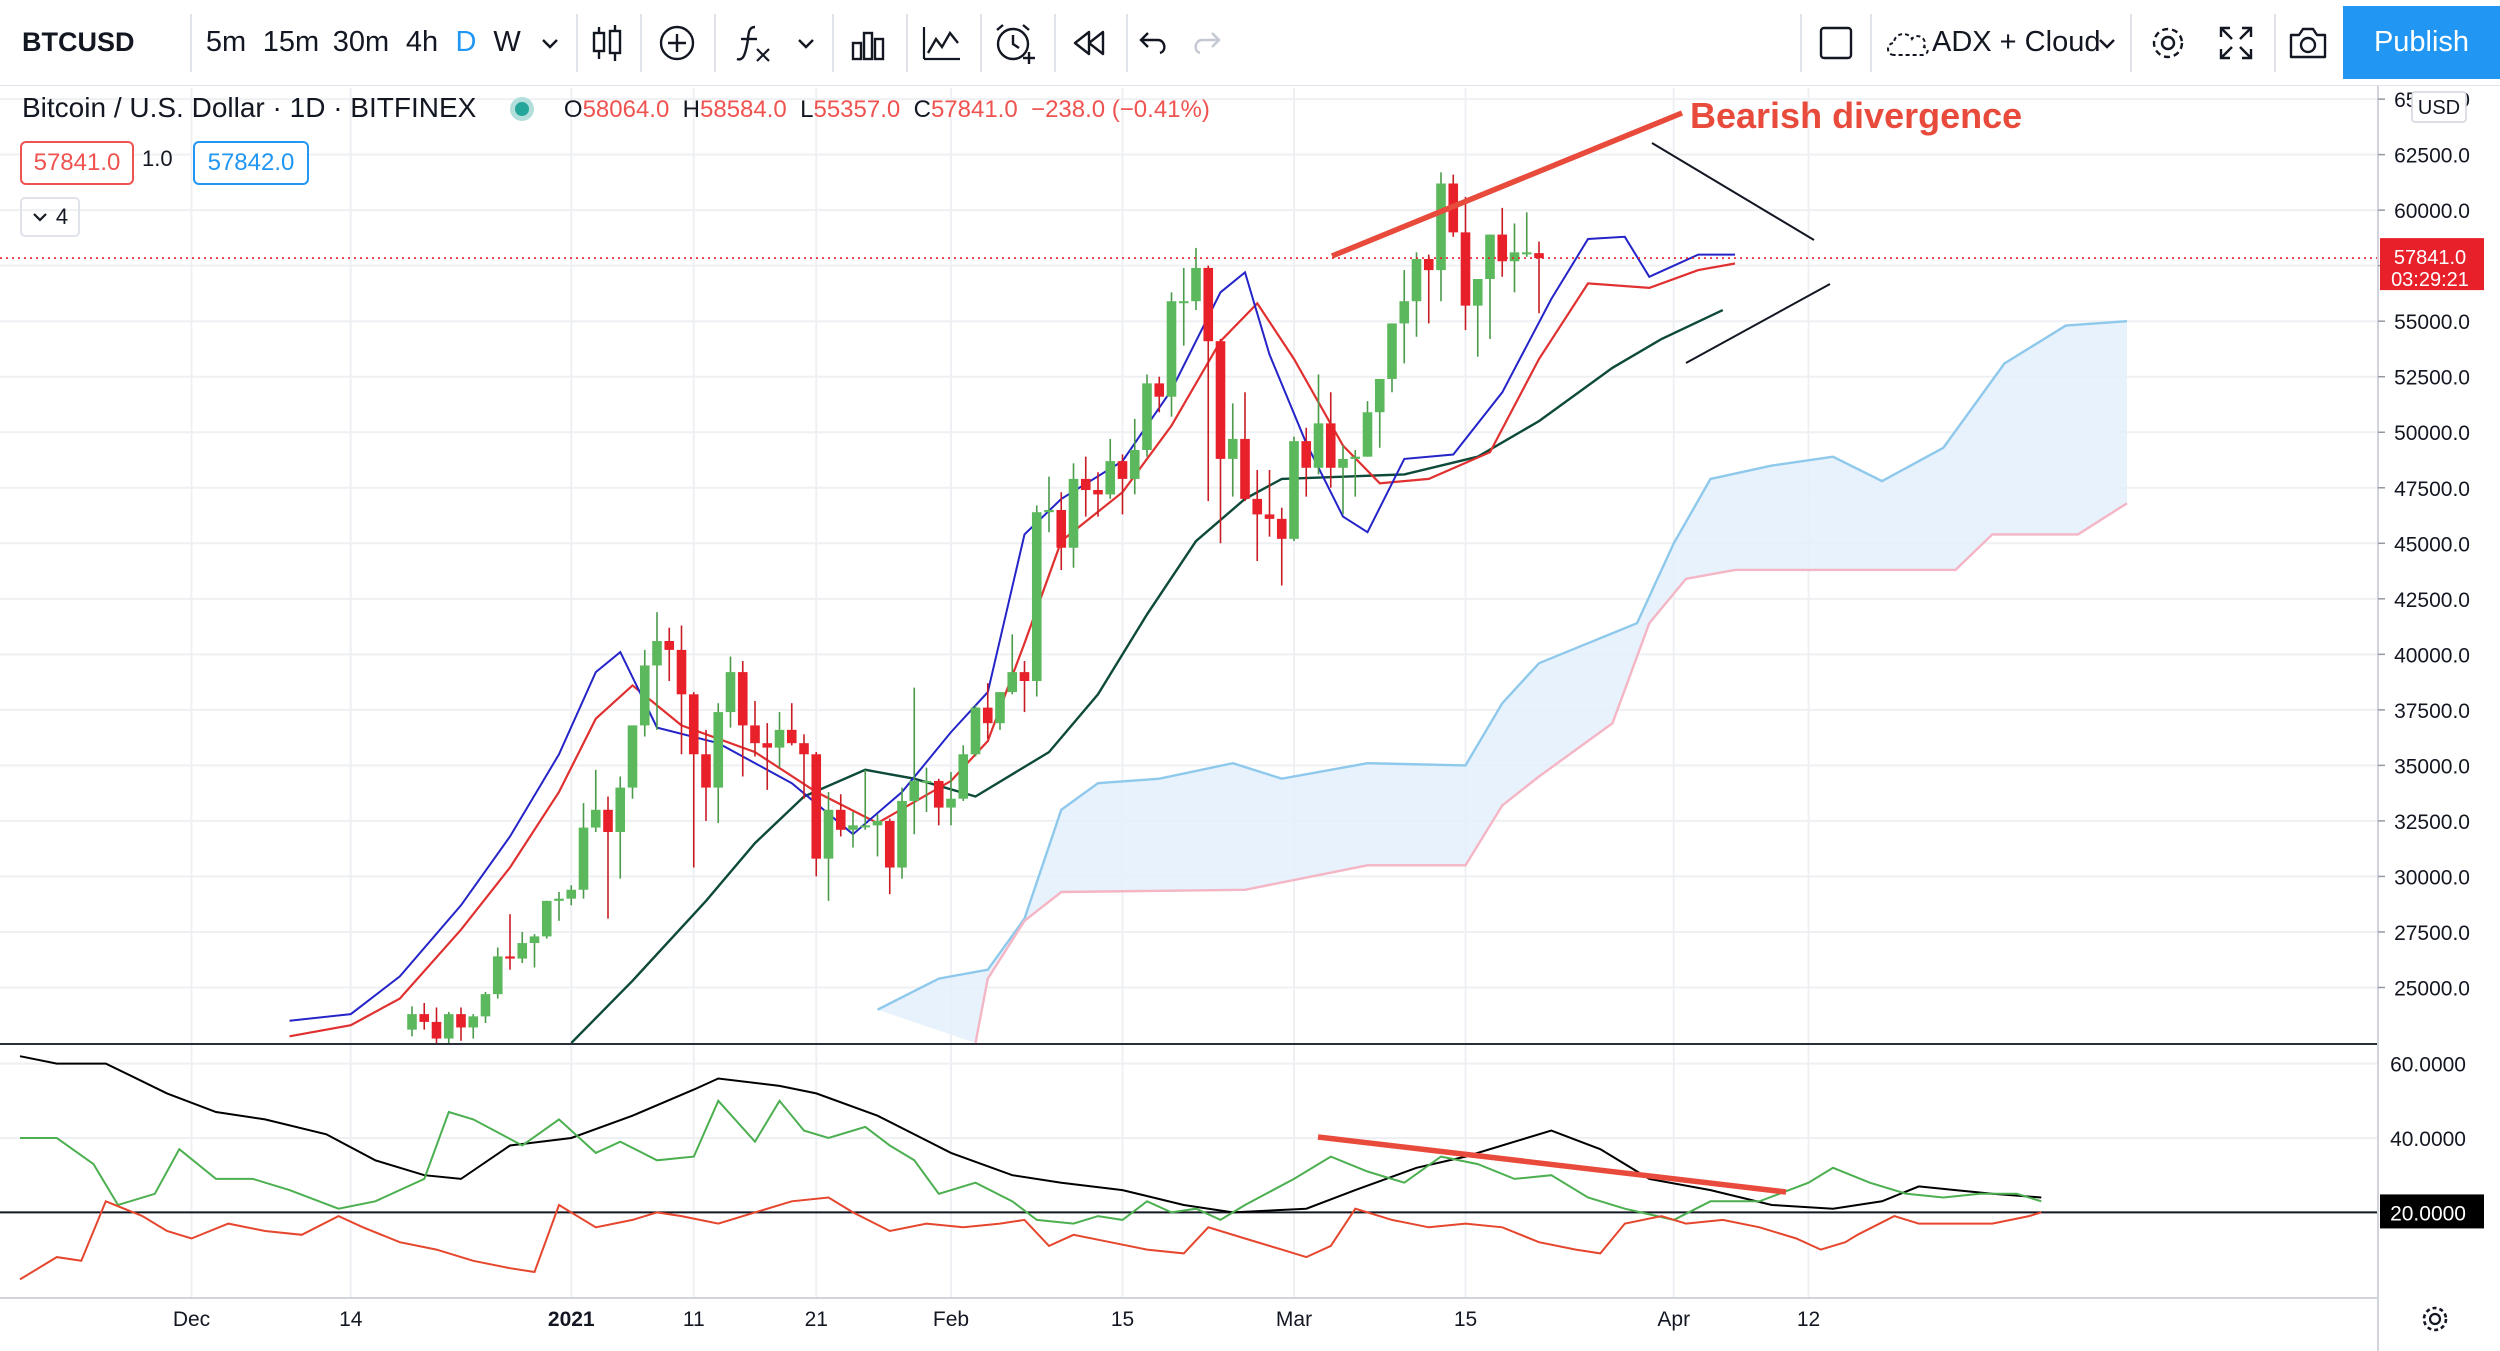  Describe the element at coordinates (816, 1319) in the screenshot. I see `time-tick-label: 21` at that location.